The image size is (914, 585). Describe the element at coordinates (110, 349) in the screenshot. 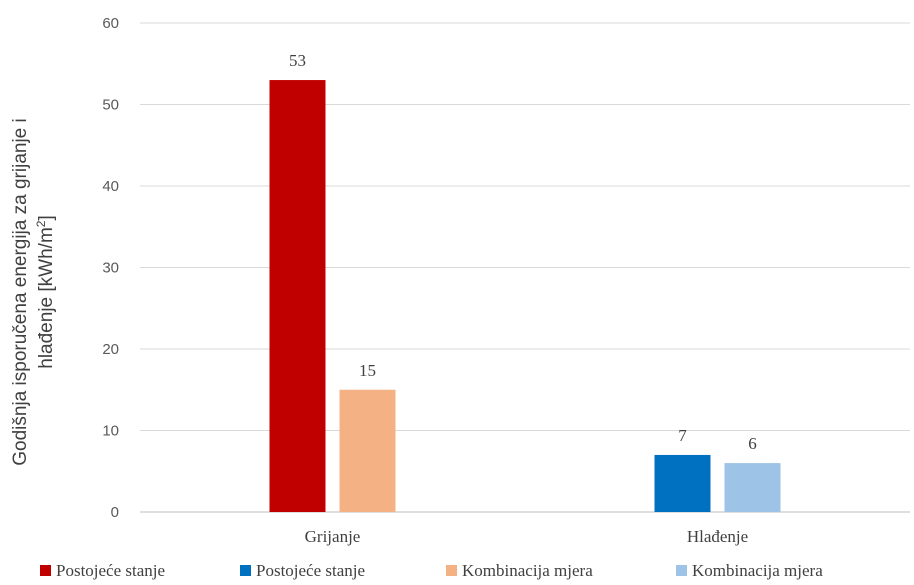

I see `y-tick-label: 20` at that location.